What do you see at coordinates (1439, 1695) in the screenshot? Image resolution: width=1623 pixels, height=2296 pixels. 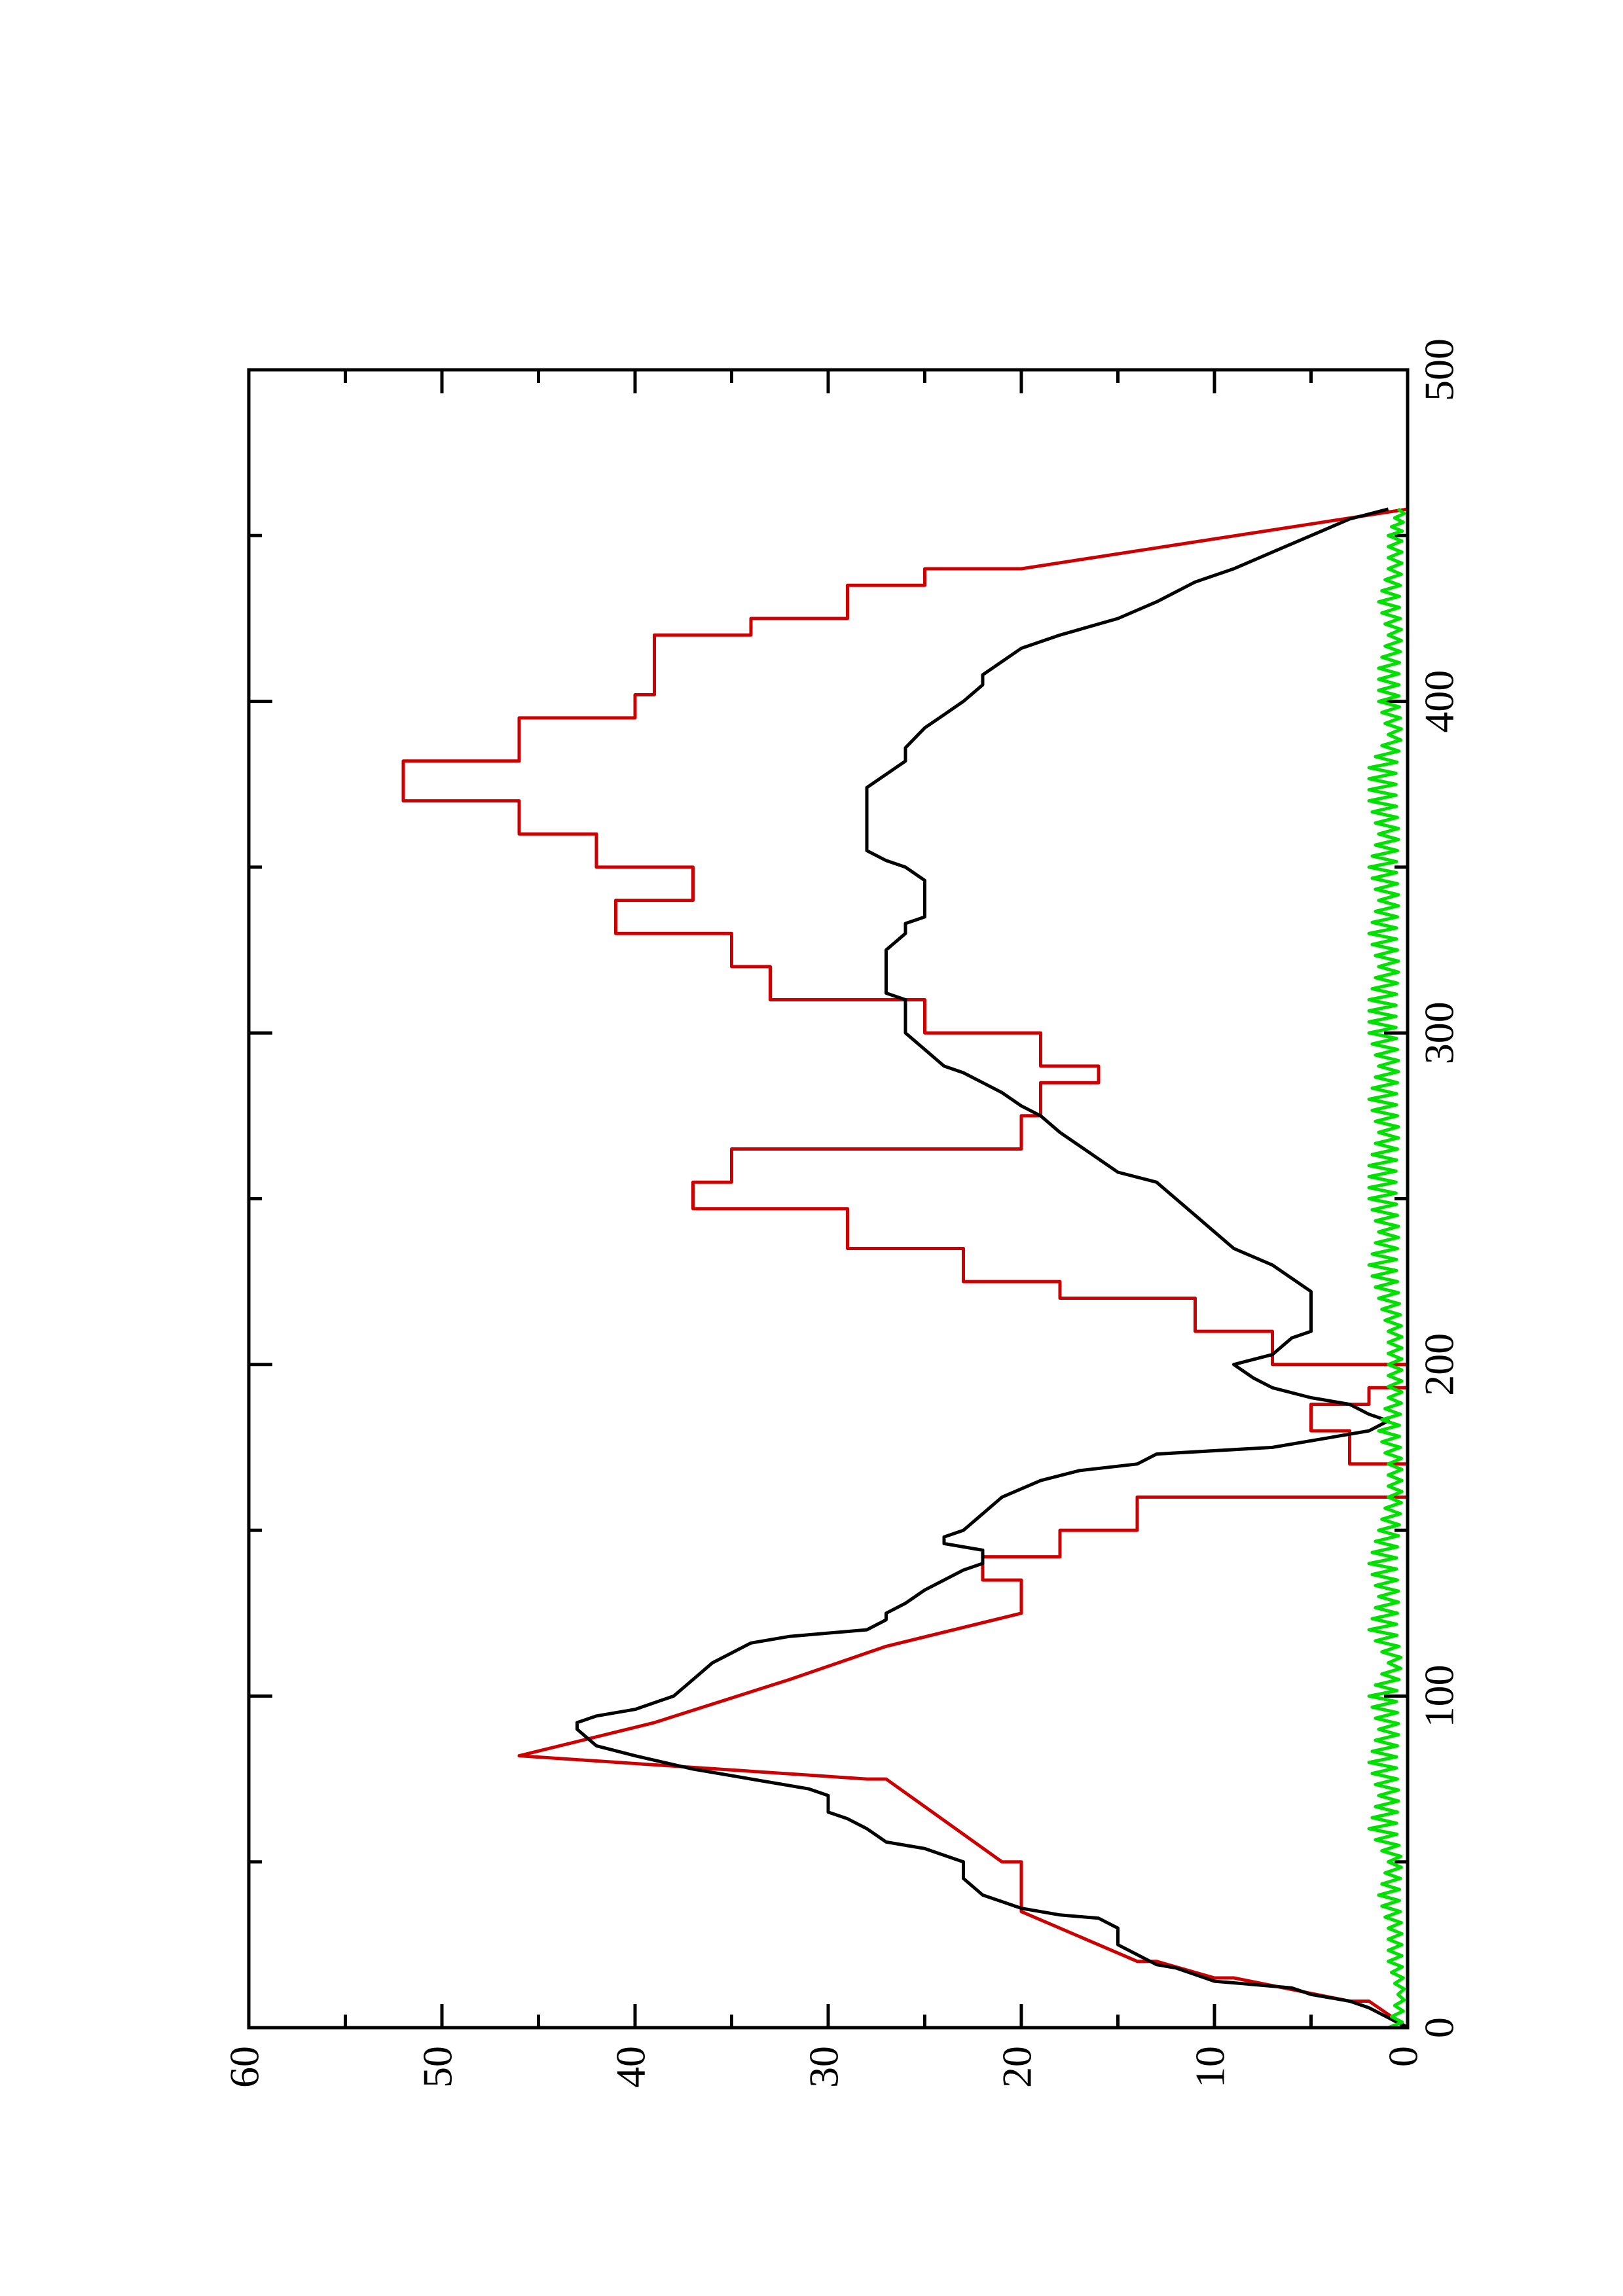 I see `x-tick-label: 100` at bounding box center [1439, 1695].